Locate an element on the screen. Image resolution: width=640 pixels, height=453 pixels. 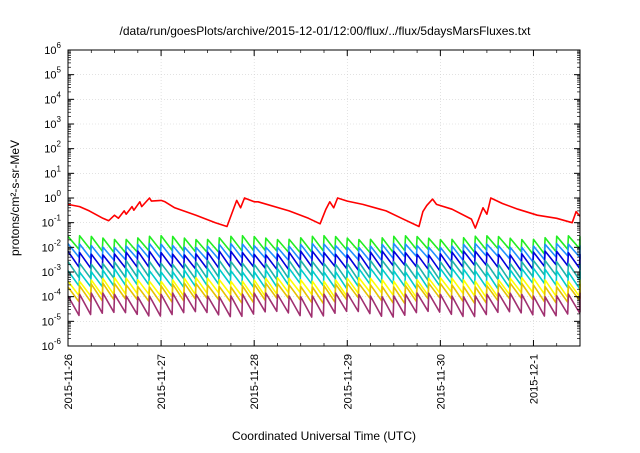
y-tick-label: 10⁻¹ is located at coordinates (52, 222).